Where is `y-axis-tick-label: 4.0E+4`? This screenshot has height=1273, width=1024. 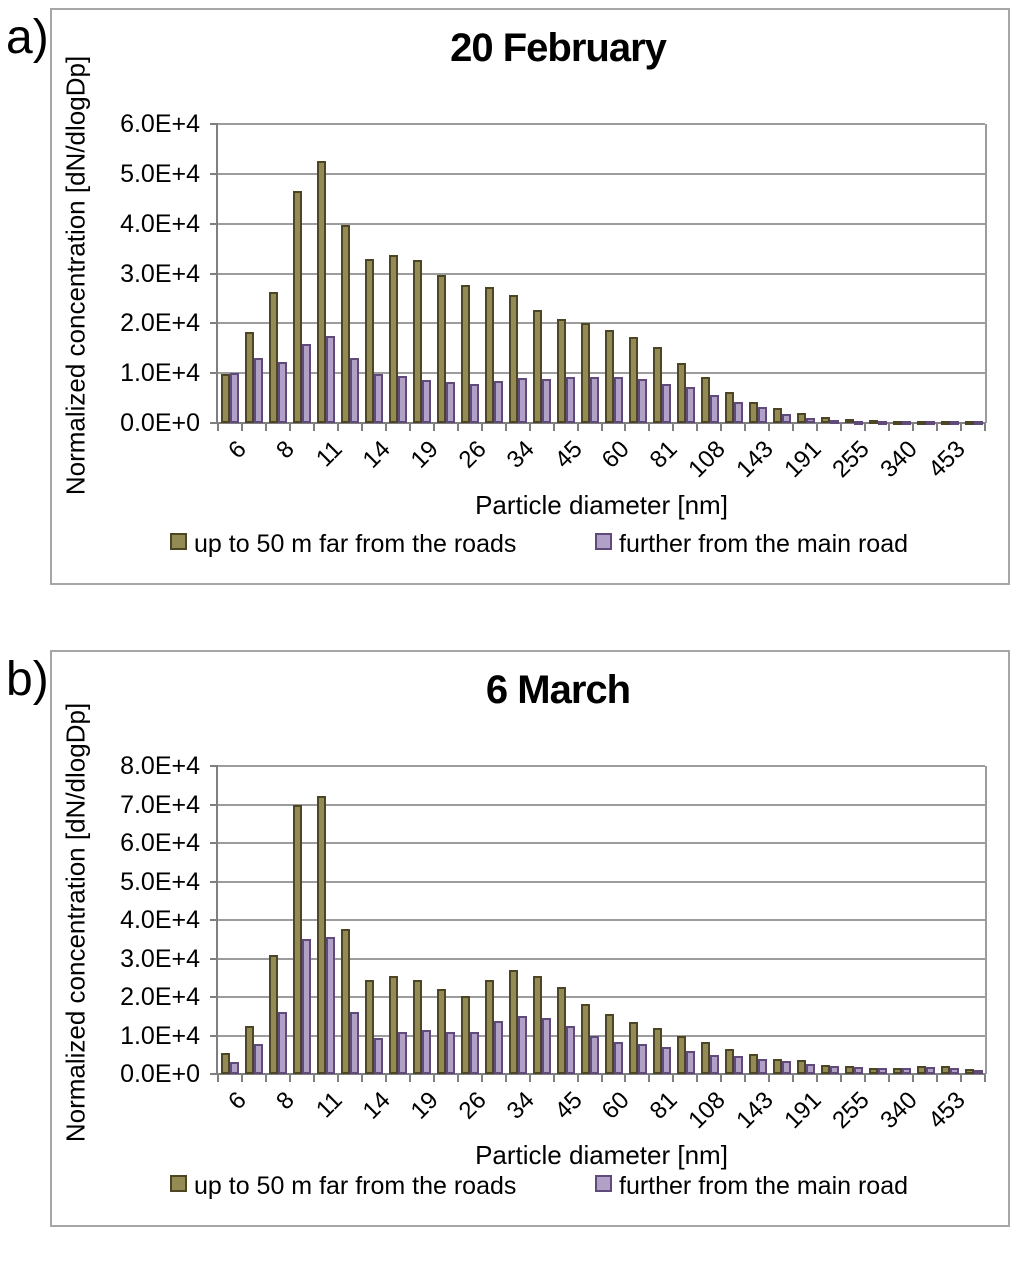
y-axis-tick-label: 4.0E+4 is located at coordinates (160, 223).